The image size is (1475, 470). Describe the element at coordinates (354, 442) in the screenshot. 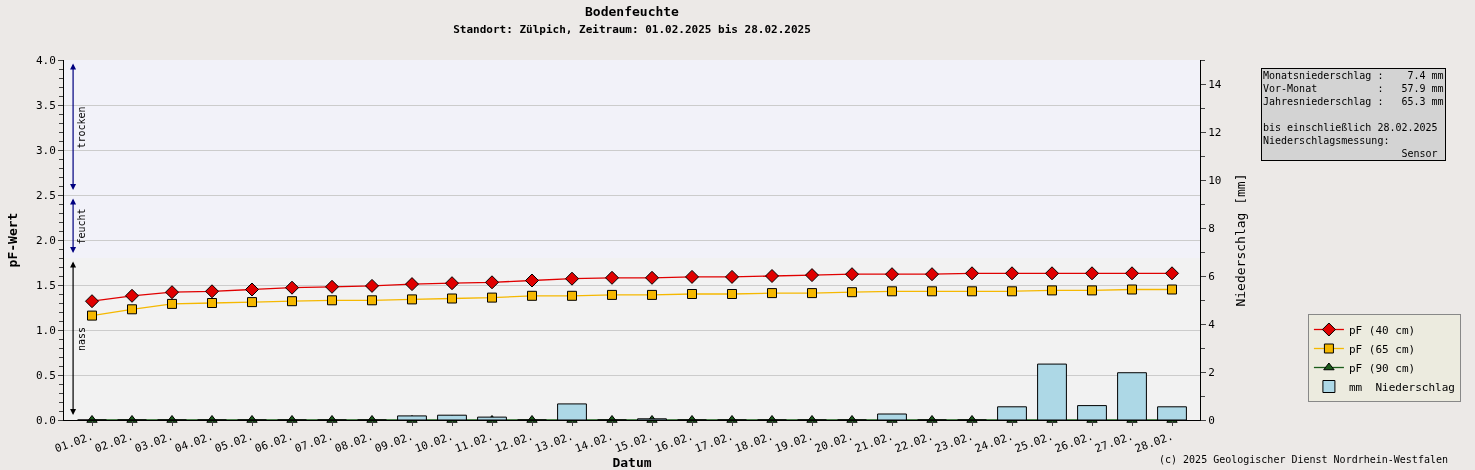

I see `x-tick-label: 08.02.` at that location.